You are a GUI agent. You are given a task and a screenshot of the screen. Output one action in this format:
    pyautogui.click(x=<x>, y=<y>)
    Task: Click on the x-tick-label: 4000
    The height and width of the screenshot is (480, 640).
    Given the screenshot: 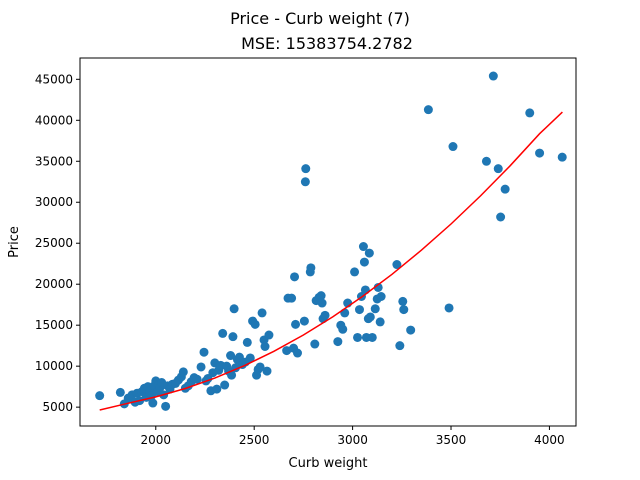 What is the action you would take?
    pyautogui.click(x=549, y=440)
    